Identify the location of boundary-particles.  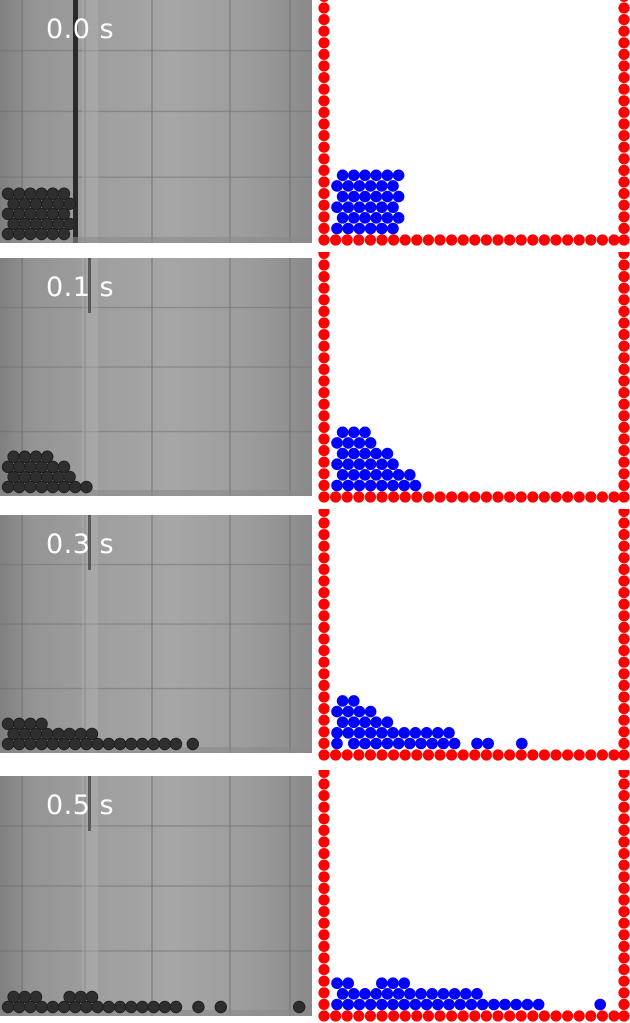
(474, 123).